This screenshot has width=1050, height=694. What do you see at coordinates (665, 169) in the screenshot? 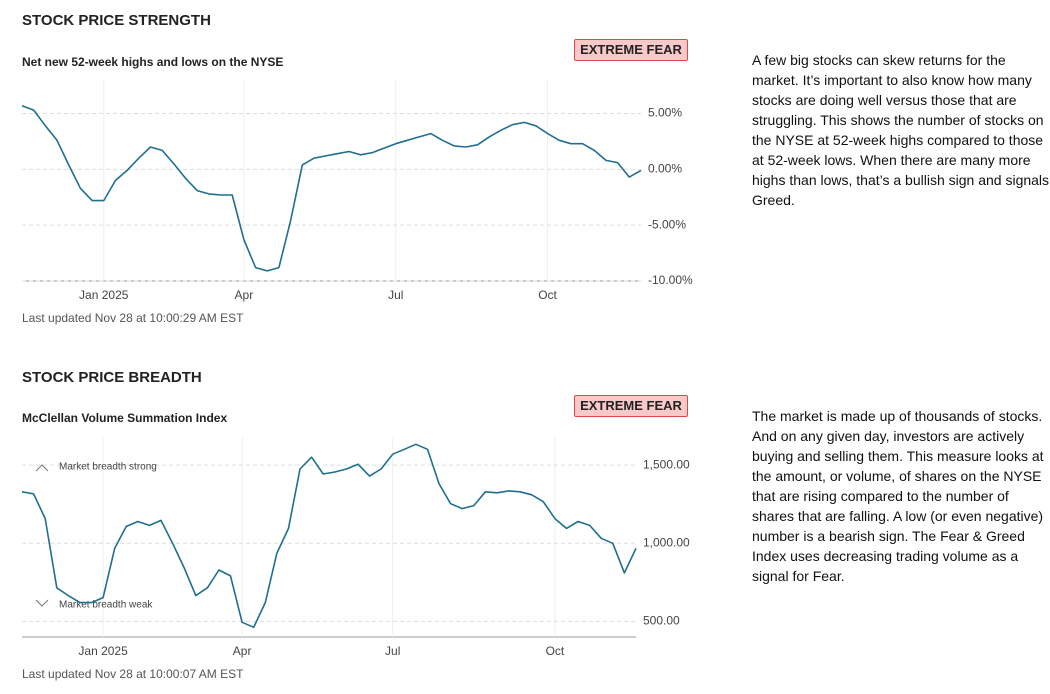
I see `y-tick-label: 0.00%` at bounding box center [665, 169].